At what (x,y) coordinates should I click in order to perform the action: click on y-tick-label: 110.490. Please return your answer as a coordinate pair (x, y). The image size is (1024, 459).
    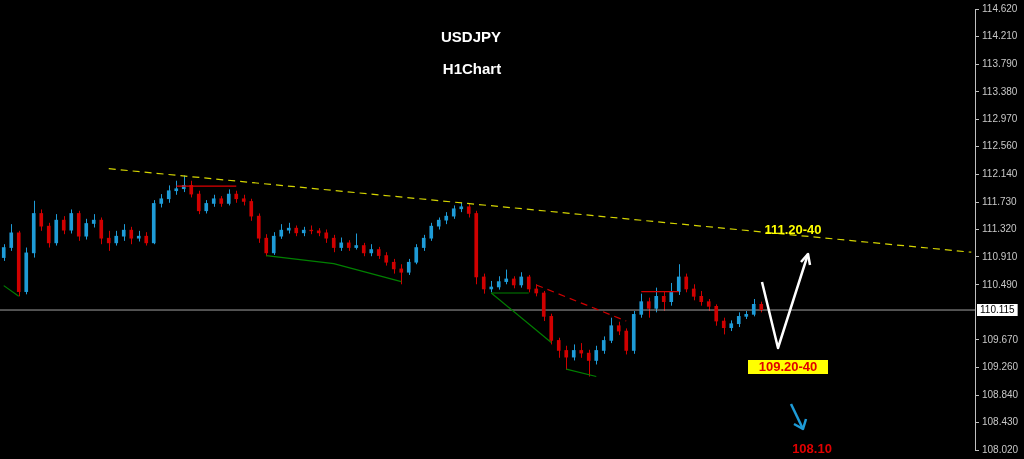
    Looking at the image, I should click on (1000, 284).